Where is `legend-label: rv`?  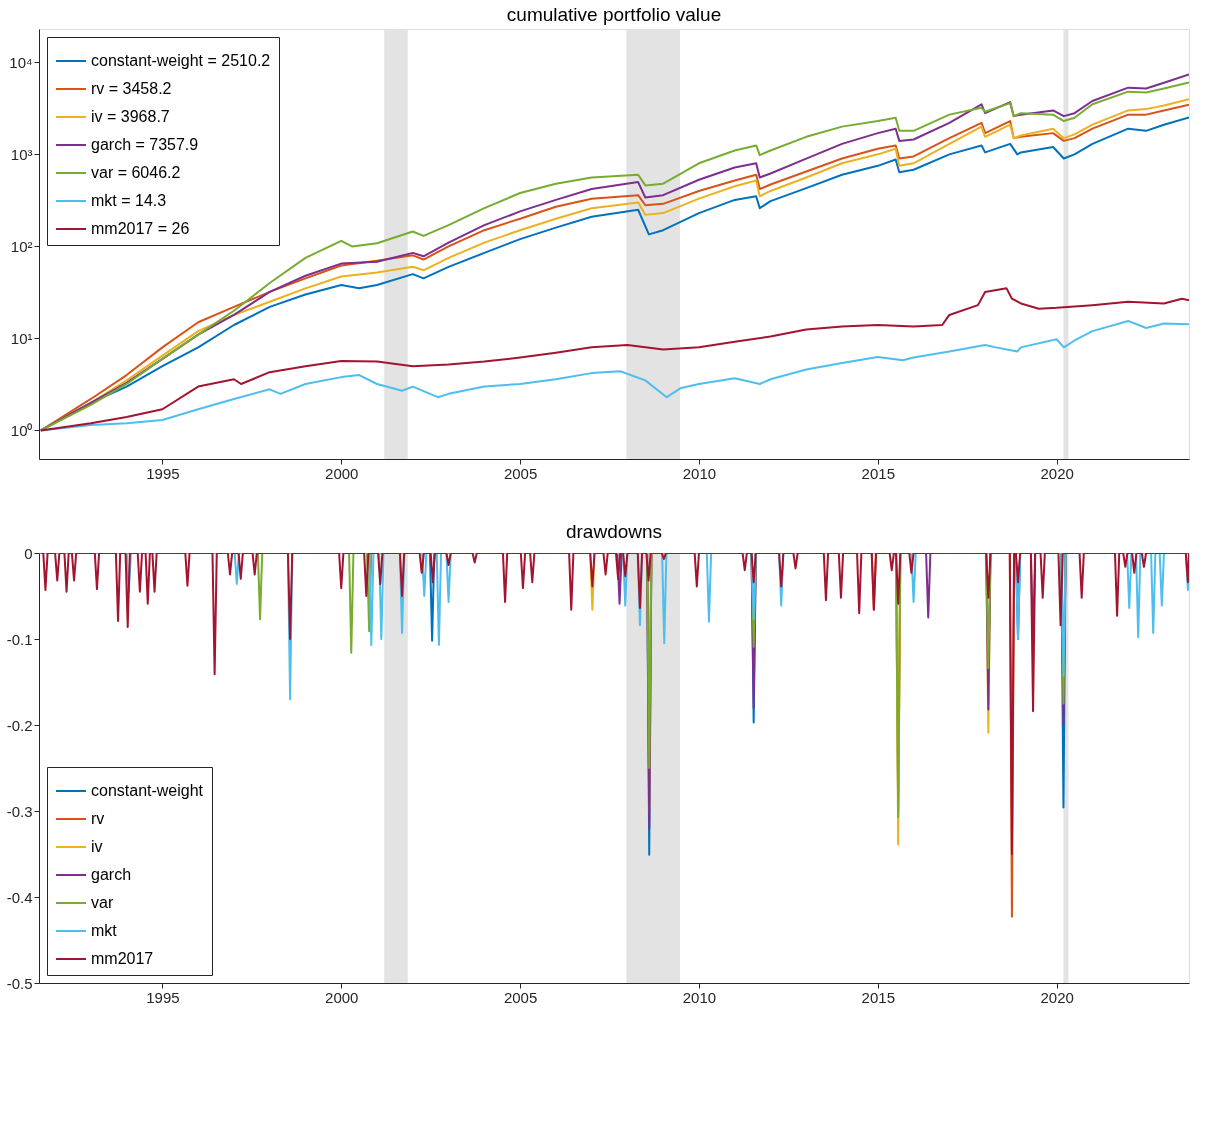
legend-label: rv is located at coordinates (98, 818).